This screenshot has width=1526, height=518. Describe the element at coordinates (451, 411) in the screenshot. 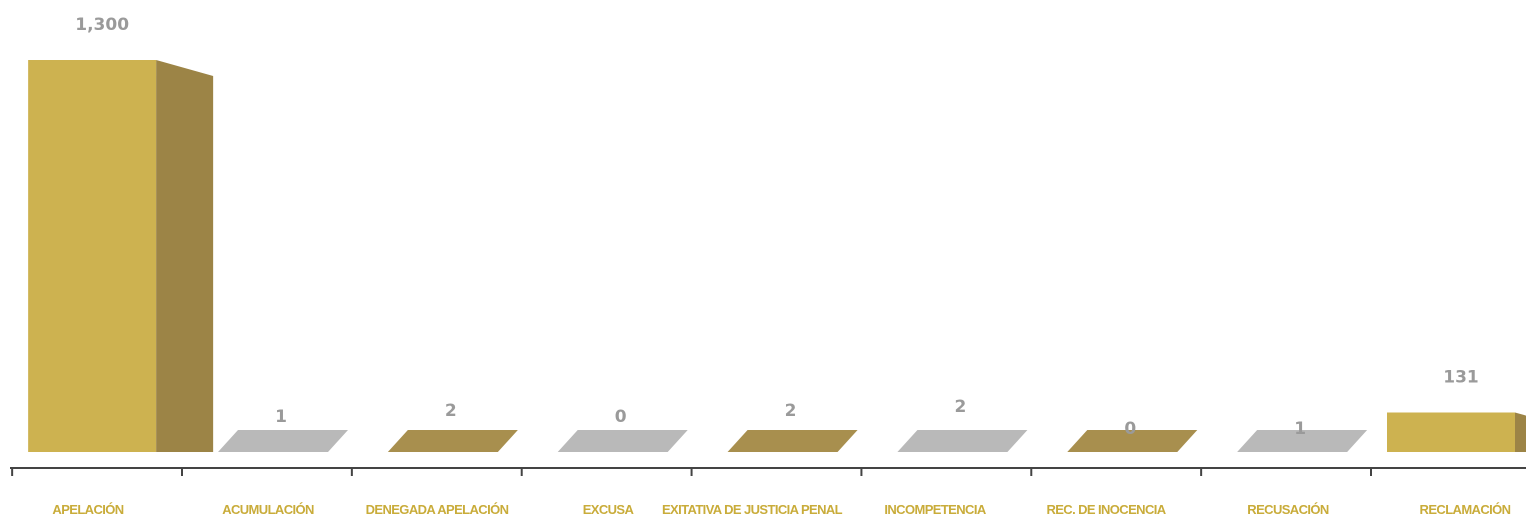

I see `value-label-denegada-apelación: 2` at that location.